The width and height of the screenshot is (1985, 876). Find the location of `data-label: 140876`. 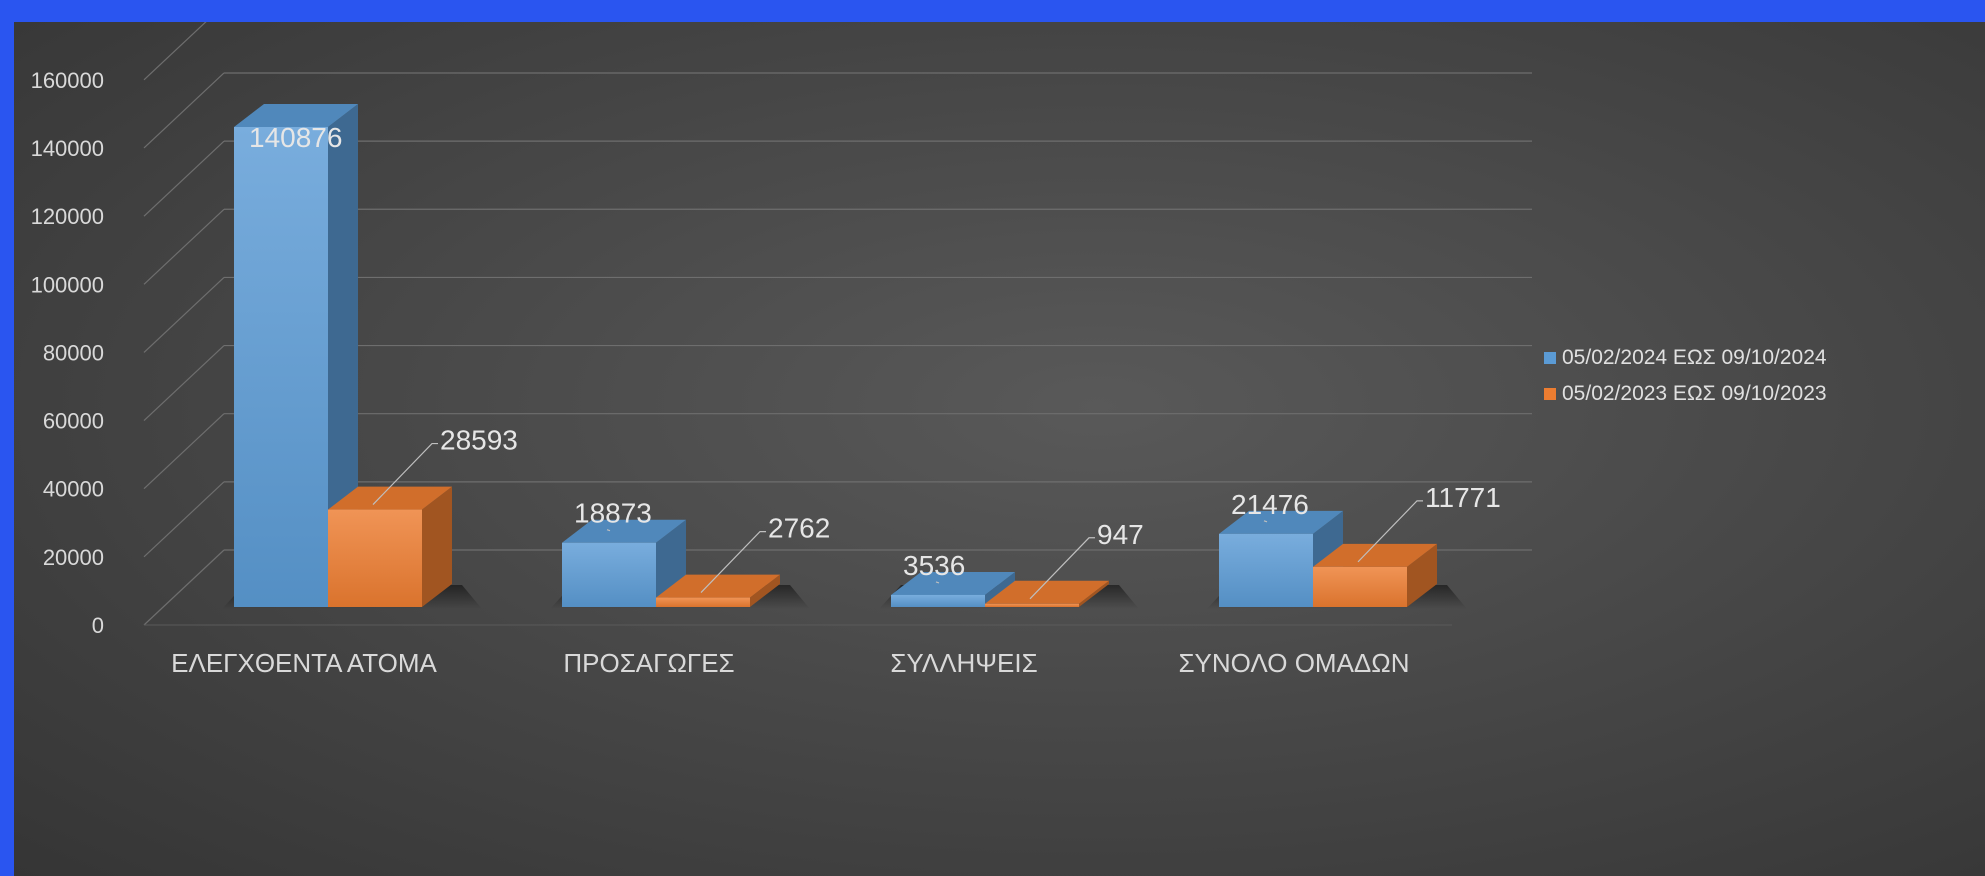

data-label: 140876 is located at coordinates (295, 137).